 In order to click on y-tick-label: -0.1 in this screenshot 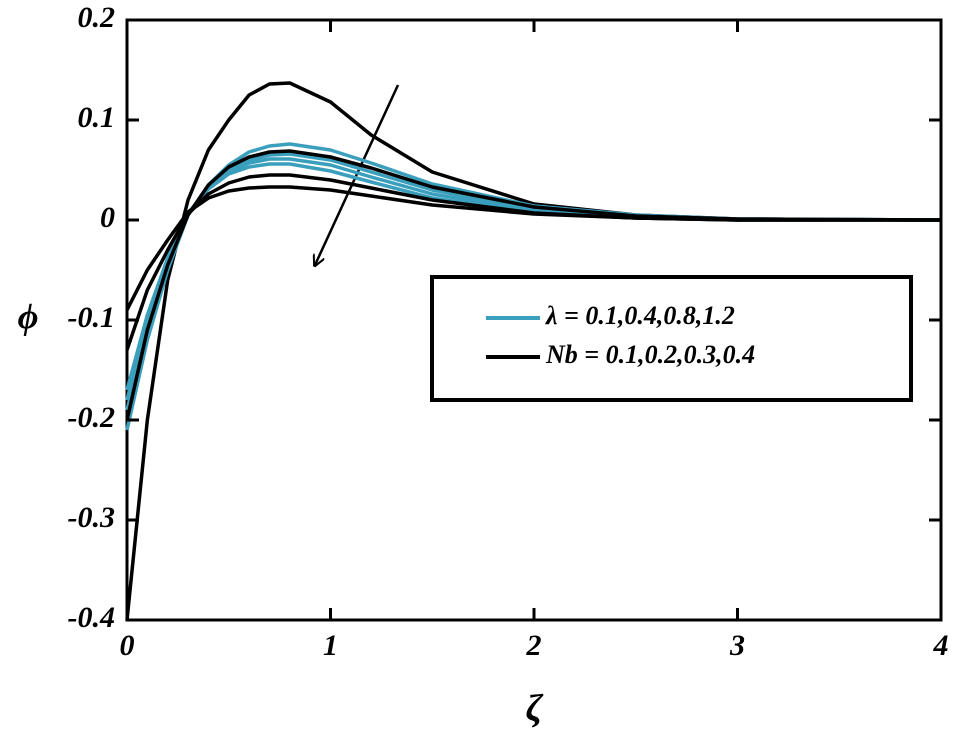, I will do `click(92, 317)`.